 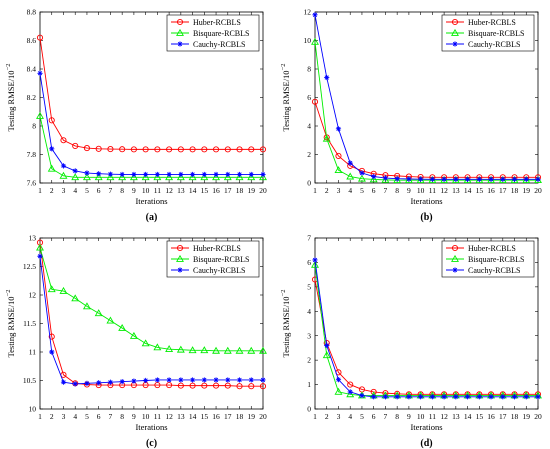 What do you see at coordinates (32, 97) in the screenshot?
I see `y-tick-label: 8.2` at bounding box center [32, 97].